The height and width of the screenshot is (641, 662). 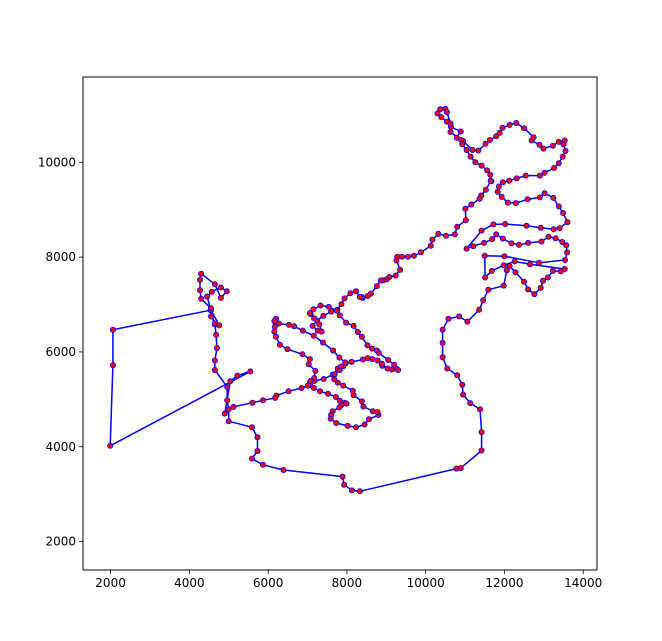 I want to click on x-tick-label: 4000, so click(x=189, y=583).